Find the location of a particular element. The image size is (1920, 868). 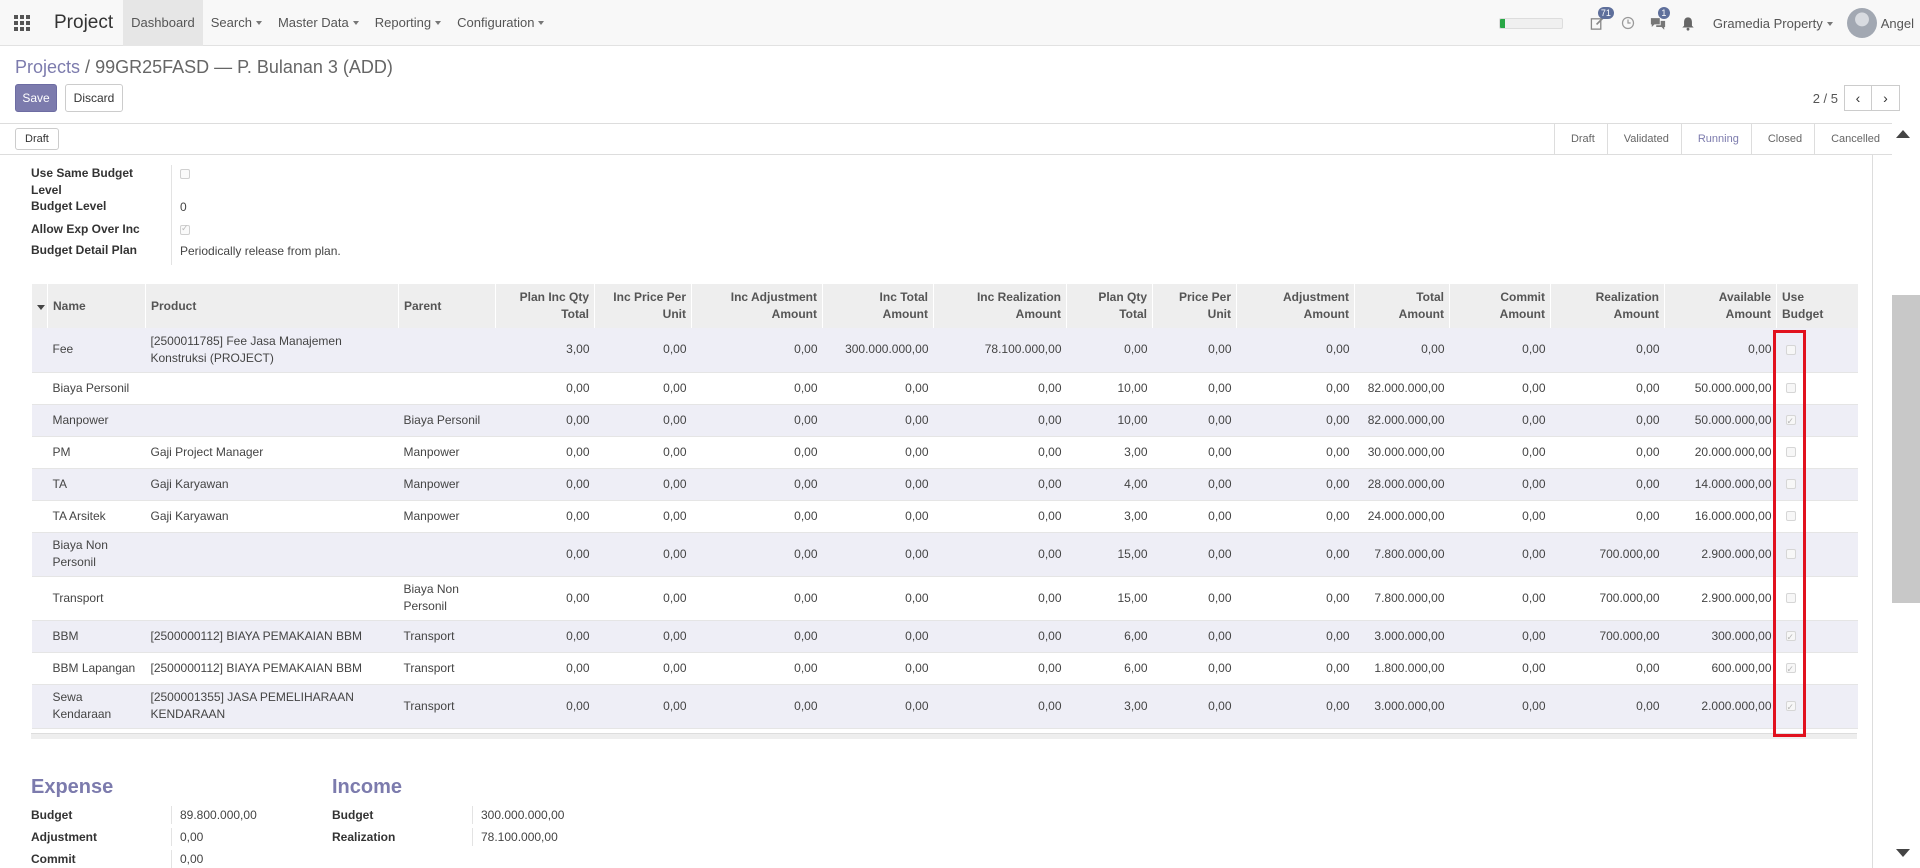

cell-product: Gaji Project Manager is located at coordinates (207, 451).